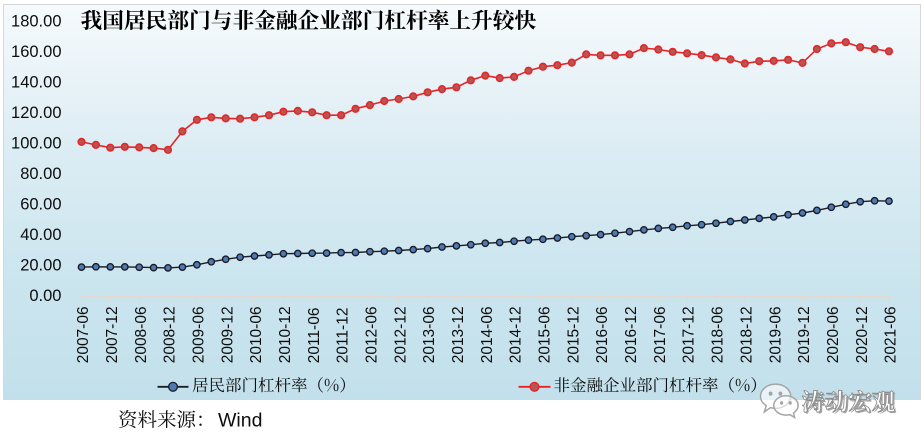  What do you see at coordinates (429, 334) in the screenshot?
I see `svg-text: 2013-06` at bounding box center [429, 334].